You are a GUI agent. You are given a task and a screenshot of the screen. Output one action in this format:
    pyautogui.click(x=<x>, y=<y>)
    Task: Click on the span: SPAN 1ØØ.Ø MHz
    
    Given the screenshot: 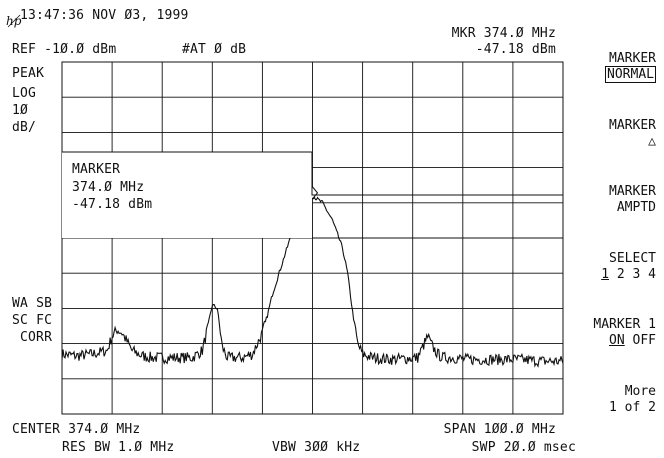 What is the action you would take?
    pyautogui.click(x=499, y=429)
    